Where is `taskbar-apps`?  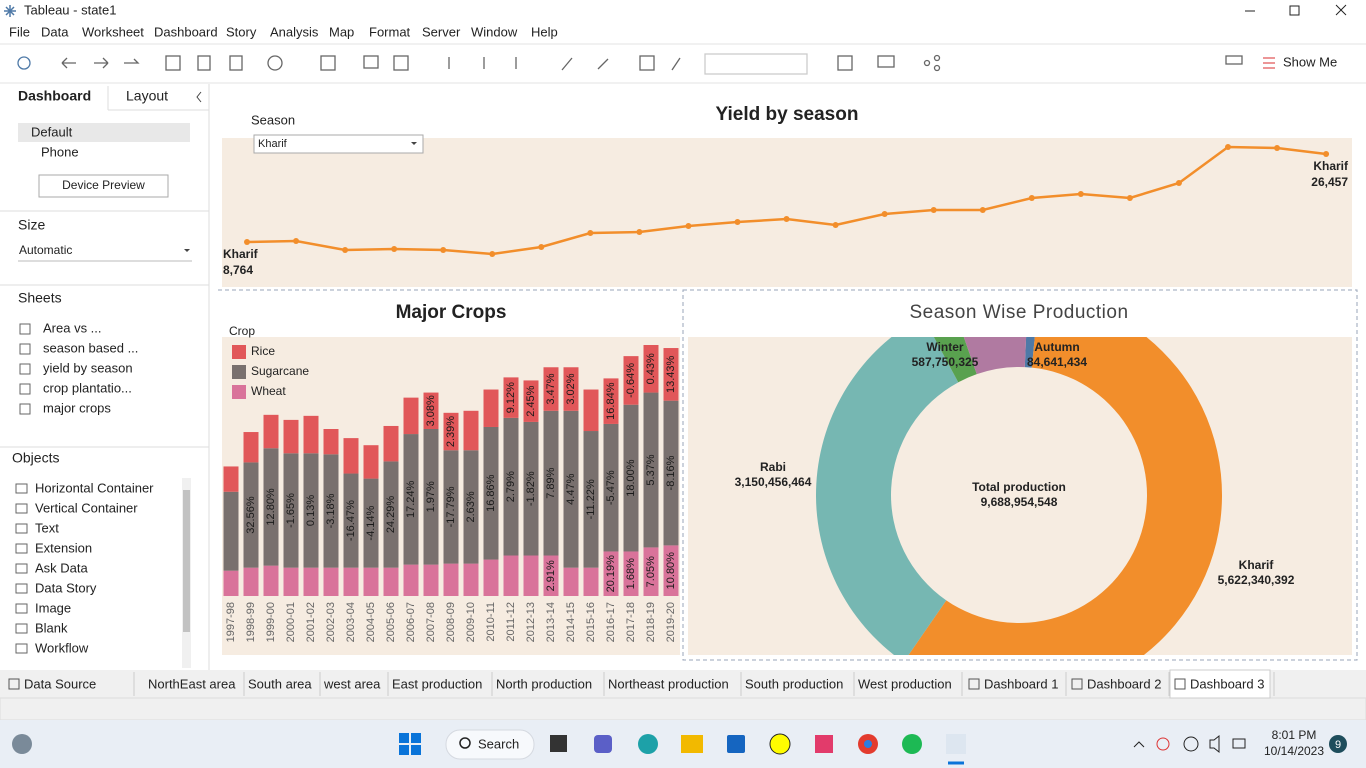 taskbar-apps is located at coordinates (758, 749).